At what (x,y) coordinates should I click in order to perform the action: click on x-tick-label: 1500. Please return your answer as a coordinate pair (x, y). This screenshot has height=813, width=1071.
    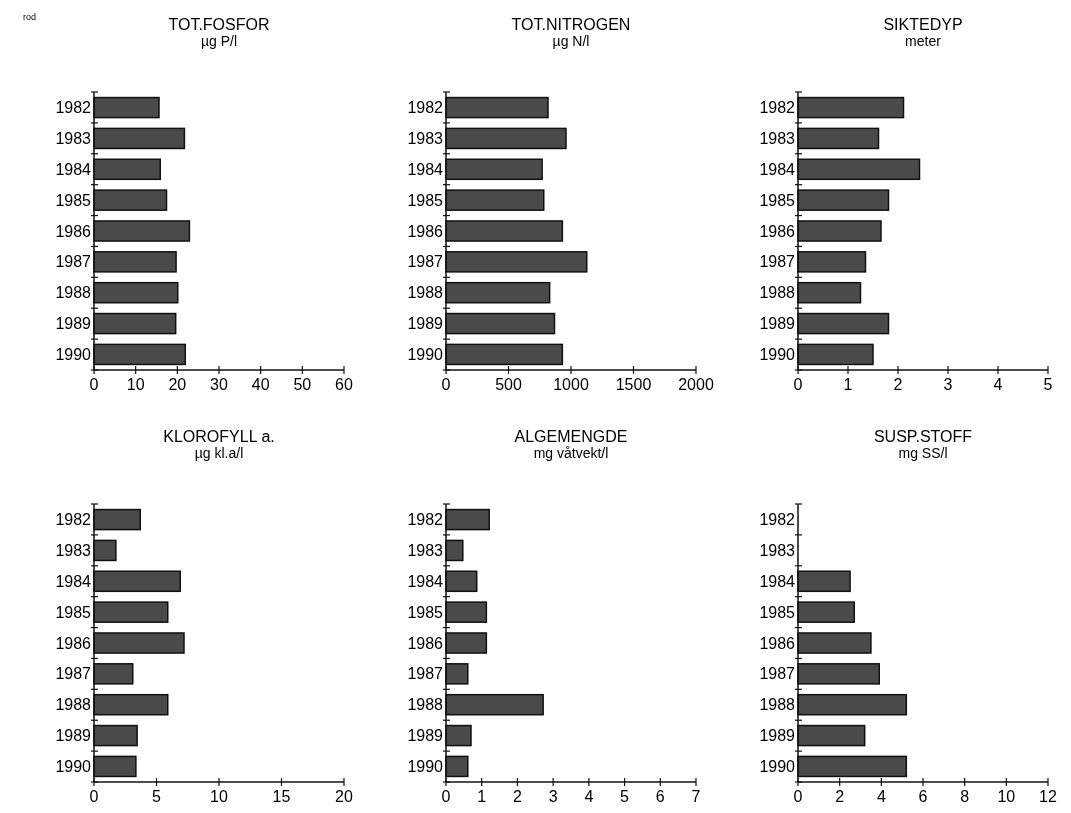
    Looking at the image, I should click on (633, 384).